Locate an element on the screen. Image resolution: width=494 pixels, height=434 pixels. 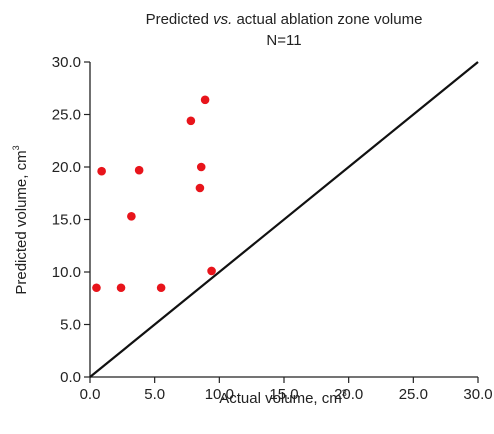
x-axis-label: Actual volume, cm3 is located at coordinates (283, 397).